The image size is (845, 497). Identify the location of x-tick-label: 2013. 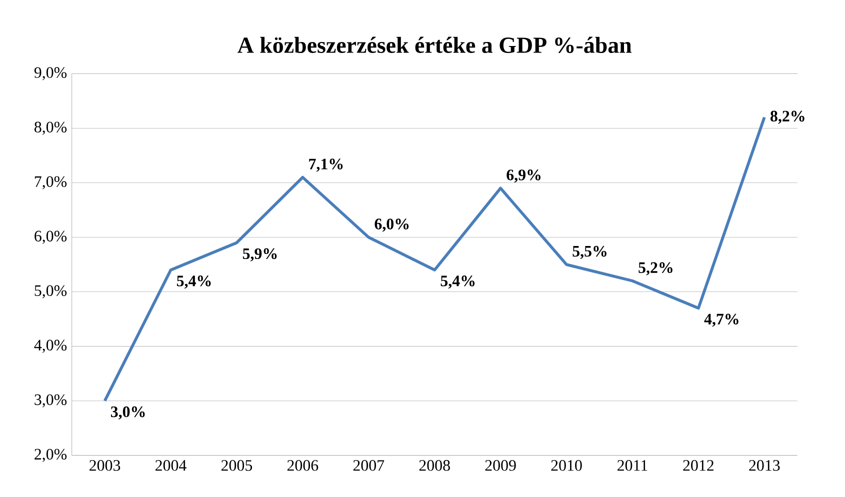
(764, 465).